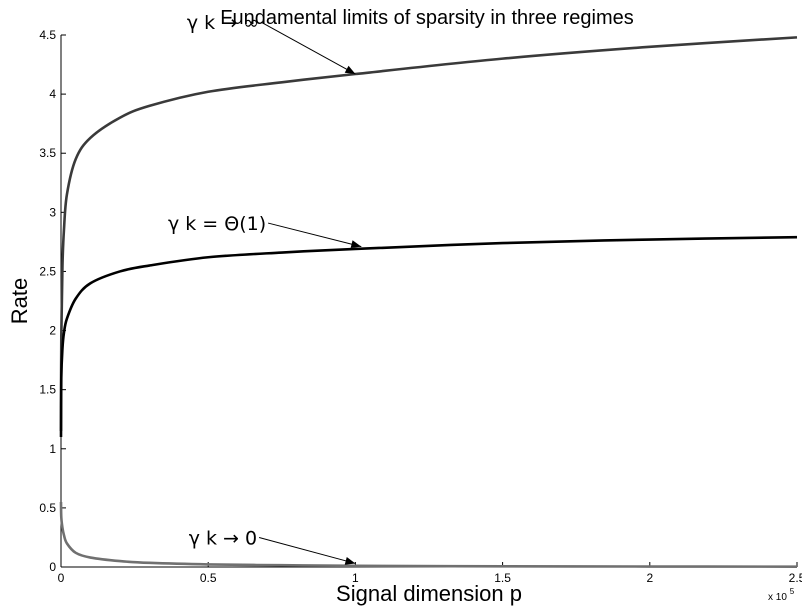 The height and width of the screenshot is (611, 802). Describe the element at coordinates (47, 35) in the screenshot. I see `y-tick-label: 4.5` at that location.